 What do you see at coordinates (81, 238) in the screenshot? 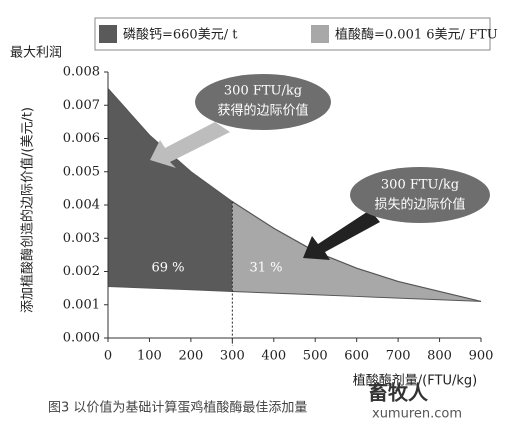
I see `y-tick-label: 0.003` at bounding box center [81, 238].